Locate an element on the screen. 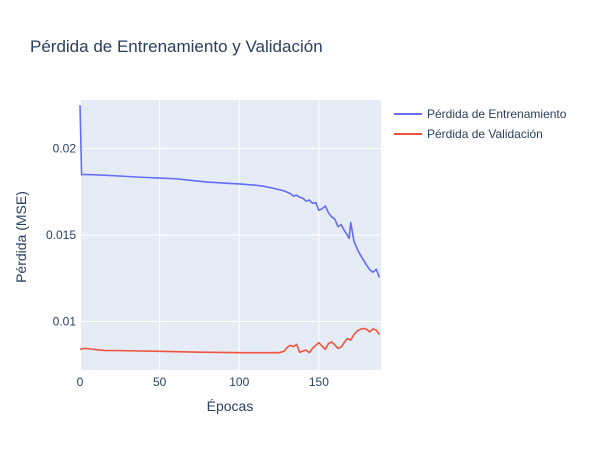 This screenshot has height=455, width=600. chart-title: Pérdida de Entrenamiento y Validación is located at coordinates (176, 46).